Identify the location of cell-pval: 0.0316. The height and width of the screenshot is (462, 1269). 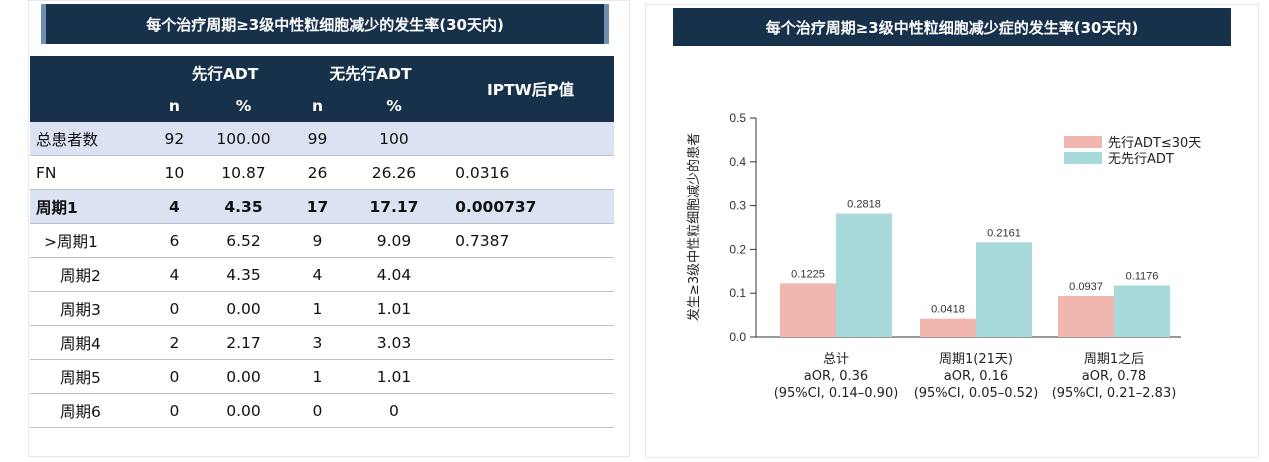
(530, 172).